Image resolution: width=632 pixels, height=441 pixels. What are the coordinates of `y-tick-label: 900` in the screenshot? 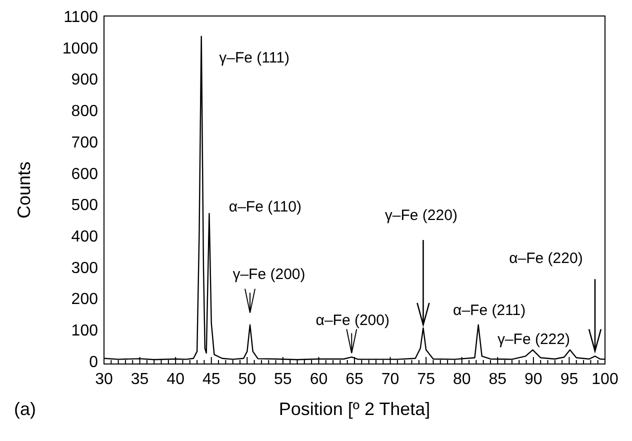 It's located at (84, 80).